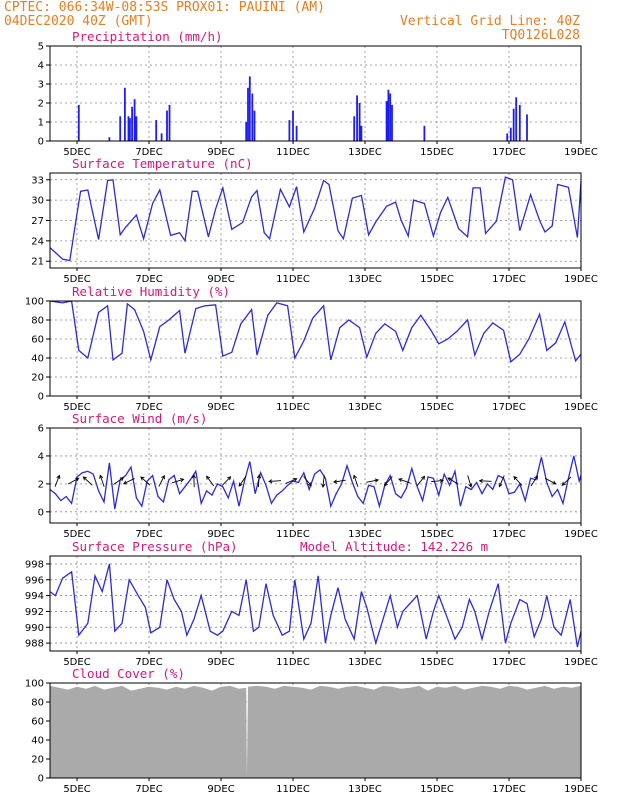 The image size is (618, 800). I want to click on precip-xtick-label: 13DEC, so click(365, 152).